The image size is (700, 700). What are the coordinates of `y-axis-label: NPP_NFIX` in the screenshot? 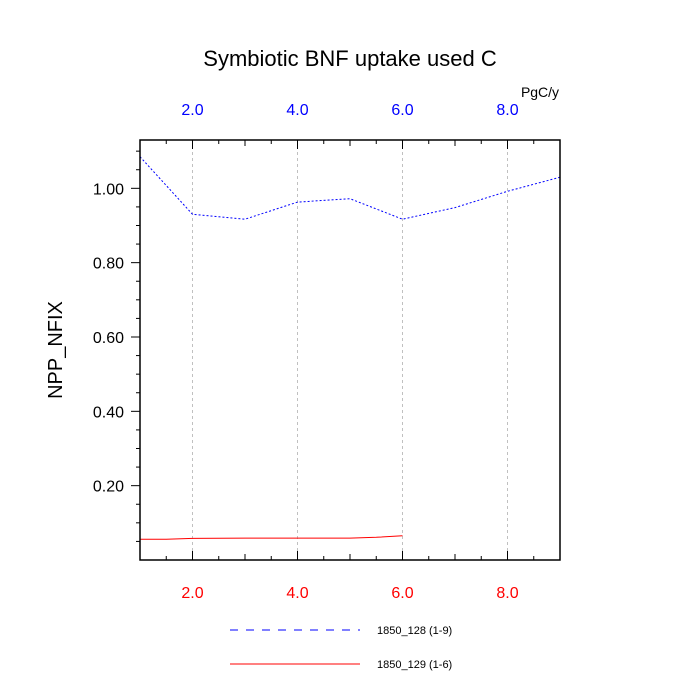 It's located at (56, 350).